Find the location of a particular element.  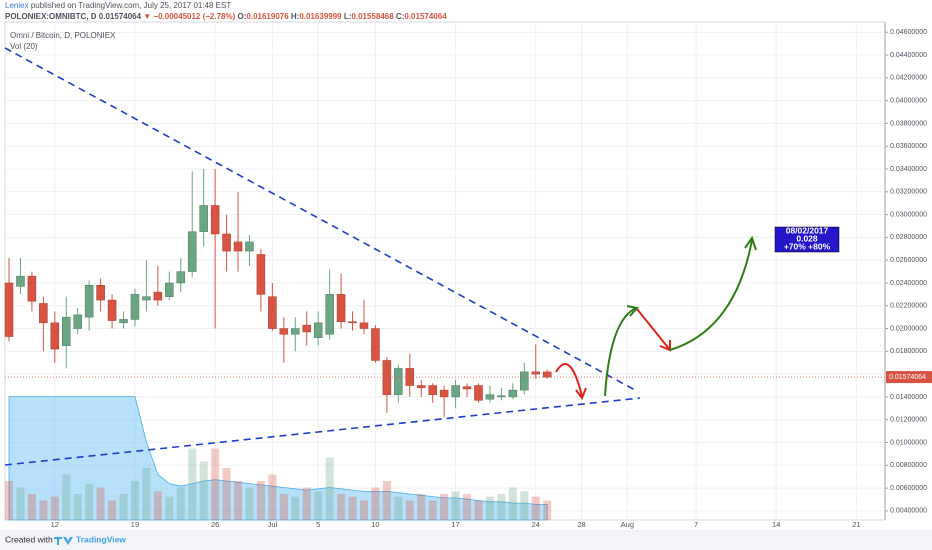

footer-logo is located at coordinates (63, 541).